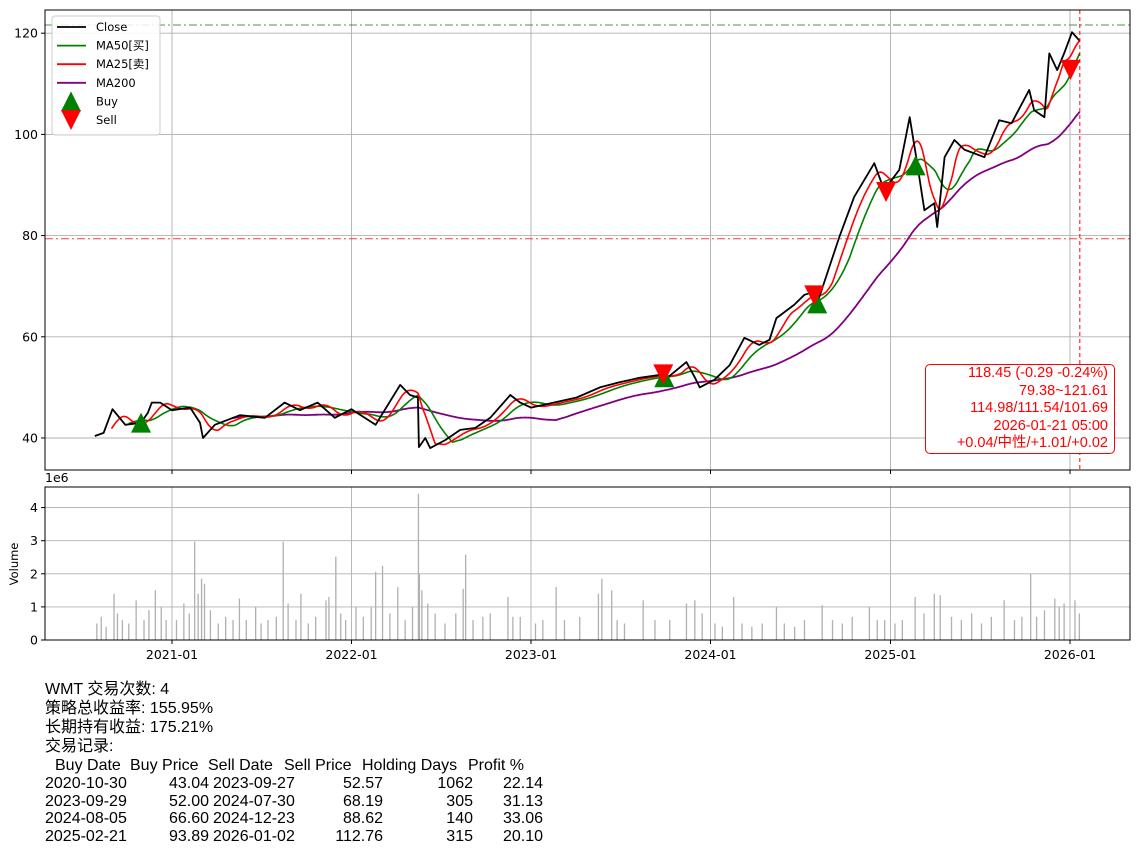  What do you see at coordinates (129, 727) in the screenshot?
I see `buy-hold-return: 长期持有收益: 175.21%` at bounding box center [129, 727].